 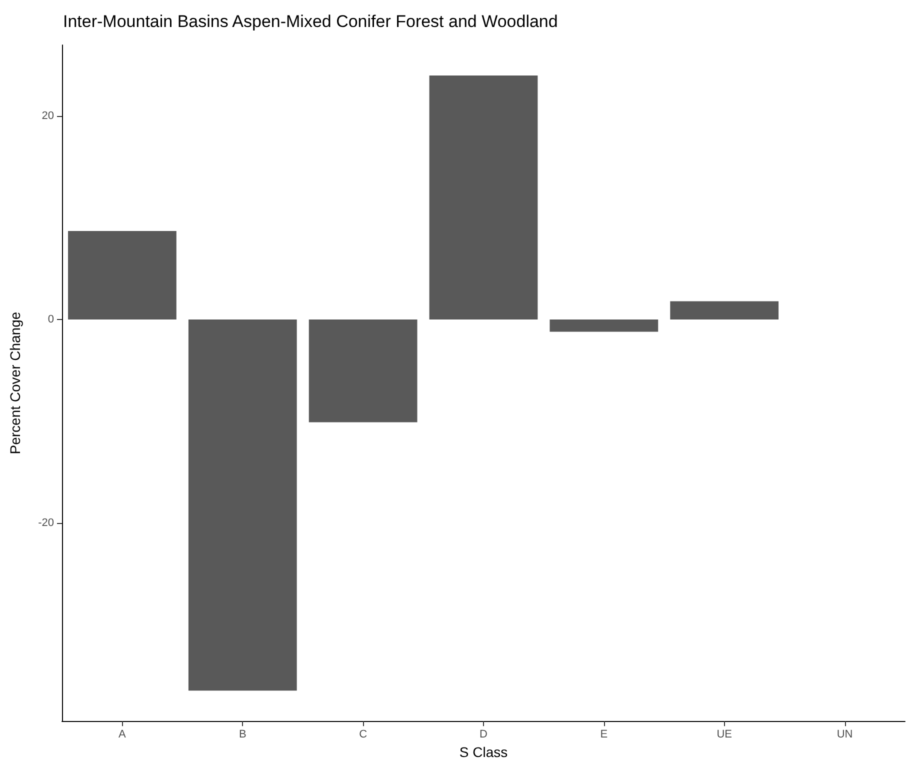 I want to click on y-tick-label: -20, so click(x=46, y=522).